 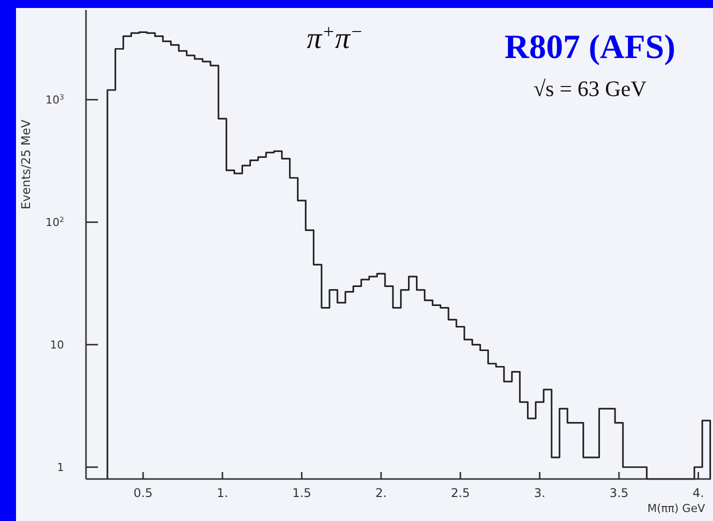 What do you see at coordinates (460, 493) in the screenshot?
I see `x-tick-label: 2.5` at bounding box center [460, 493].